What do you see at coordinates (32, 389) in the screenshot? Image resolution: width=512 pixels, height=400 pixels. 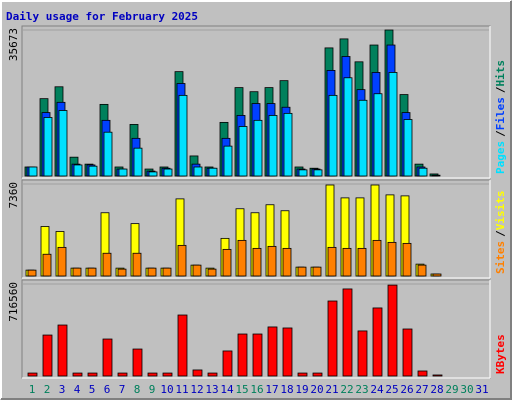 I see `x-tick-label: 1` at bounding box center [32, 389].